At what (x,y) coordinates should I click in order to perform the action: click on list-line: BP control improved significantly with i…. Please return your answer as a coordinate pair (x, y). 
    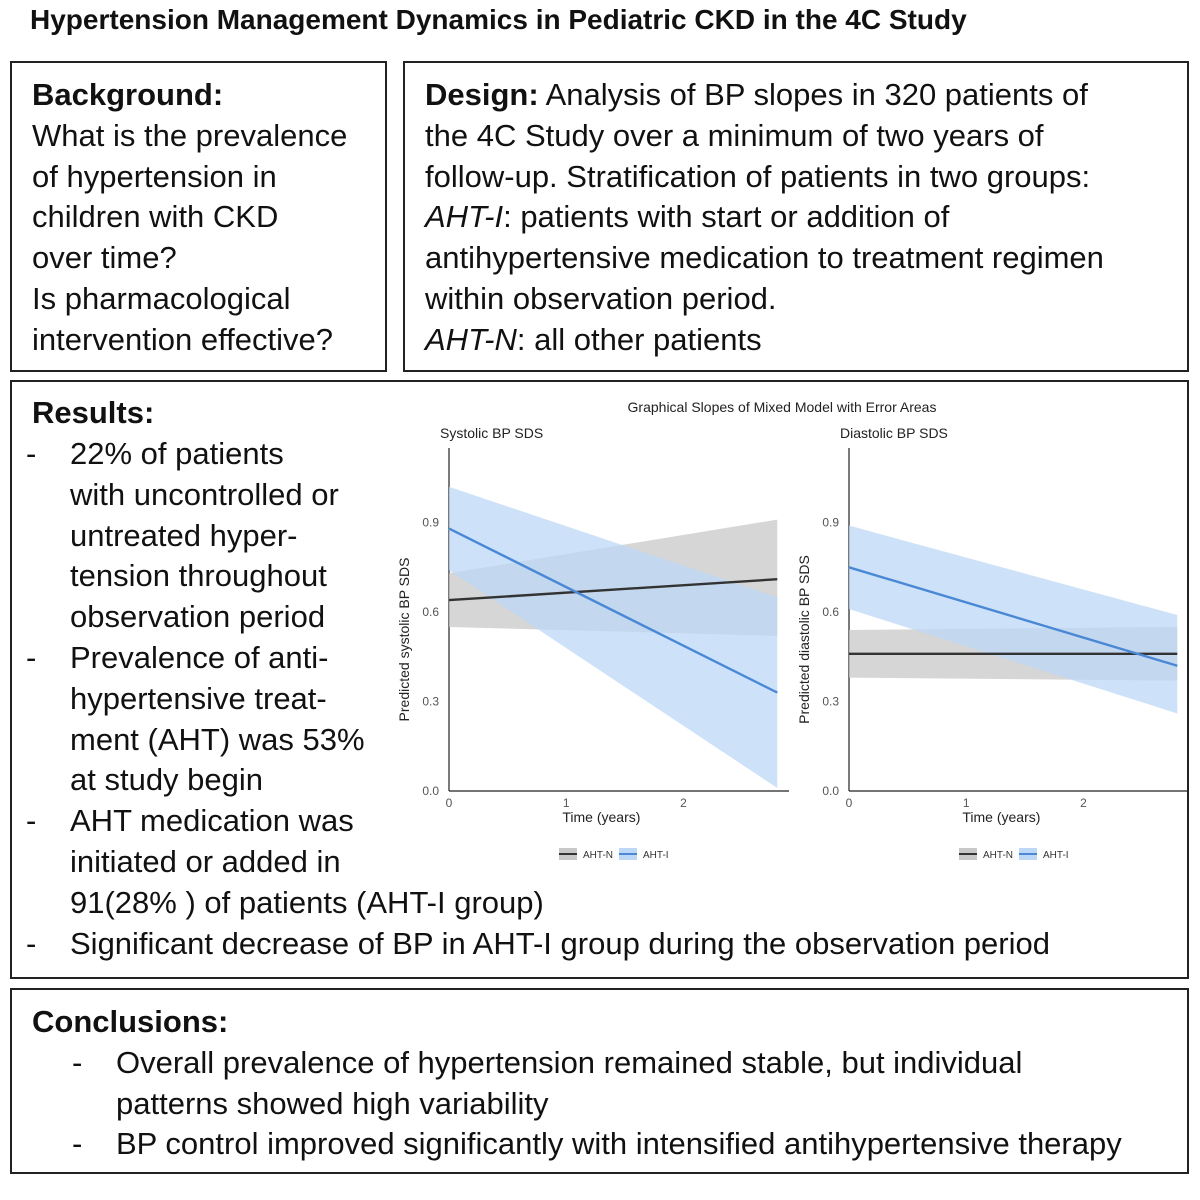
    Looking at the image, I should click on (619, 1144).